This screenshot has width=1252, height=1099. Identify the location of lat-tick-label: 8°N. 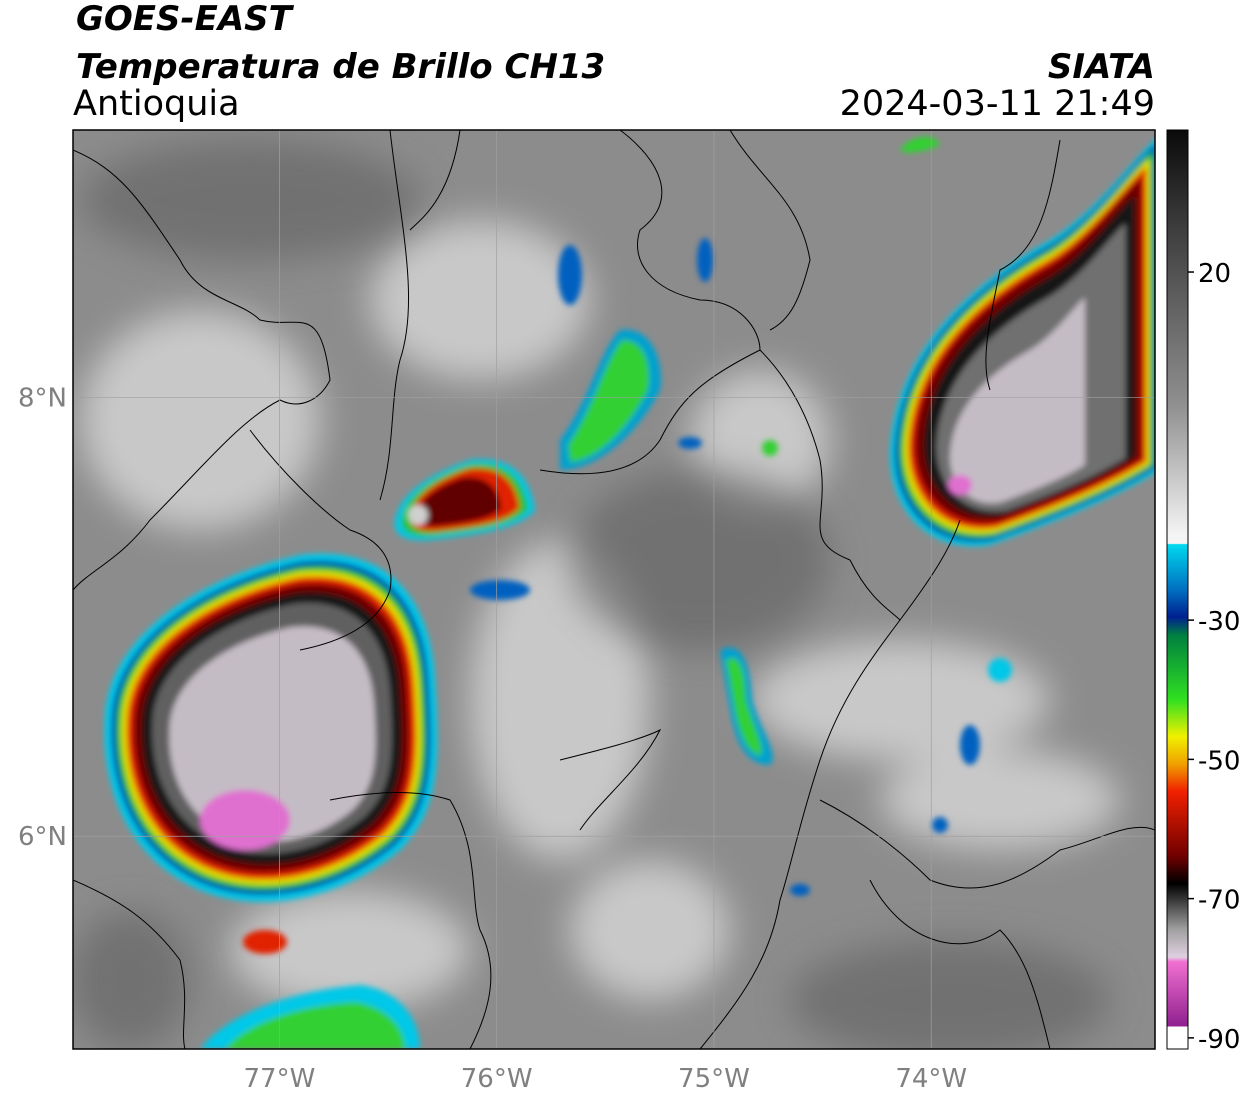
(42, 399).